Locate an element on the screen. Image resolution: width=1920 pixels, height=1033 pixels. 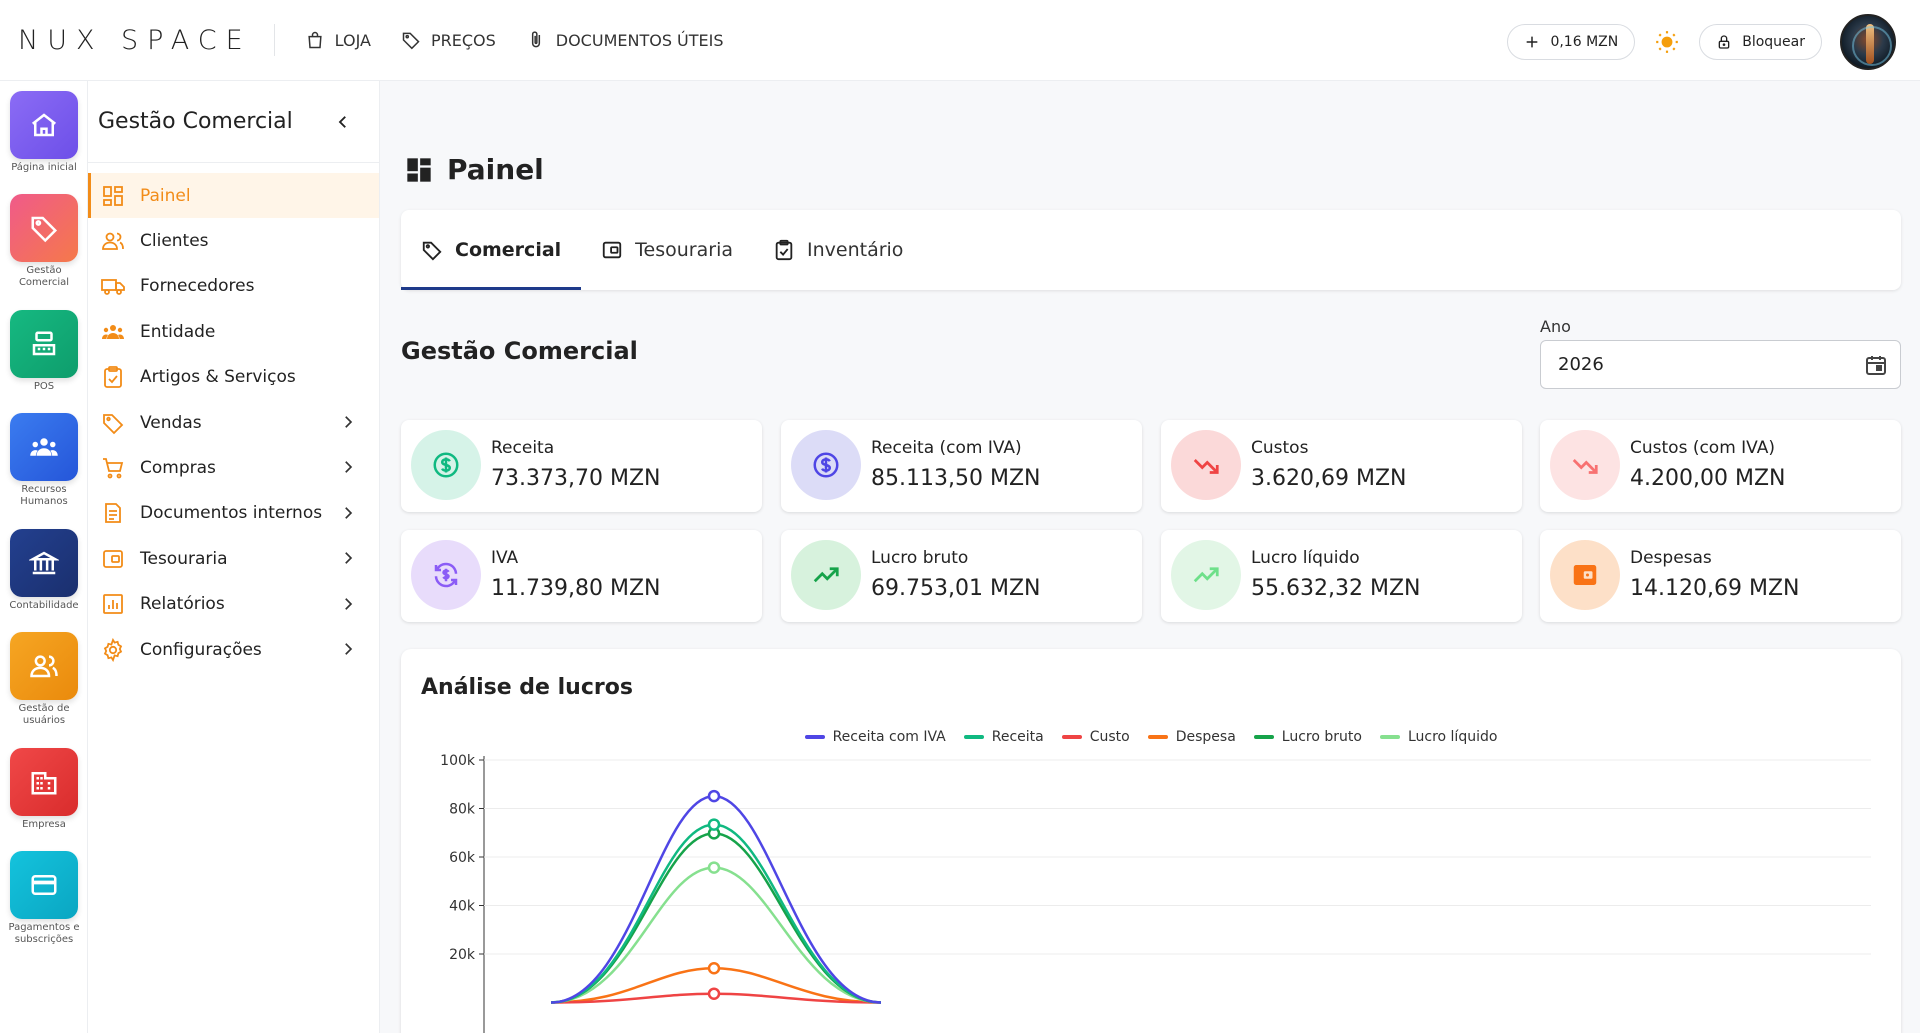
trend-down-icon is located at coordinates (1206, 466).